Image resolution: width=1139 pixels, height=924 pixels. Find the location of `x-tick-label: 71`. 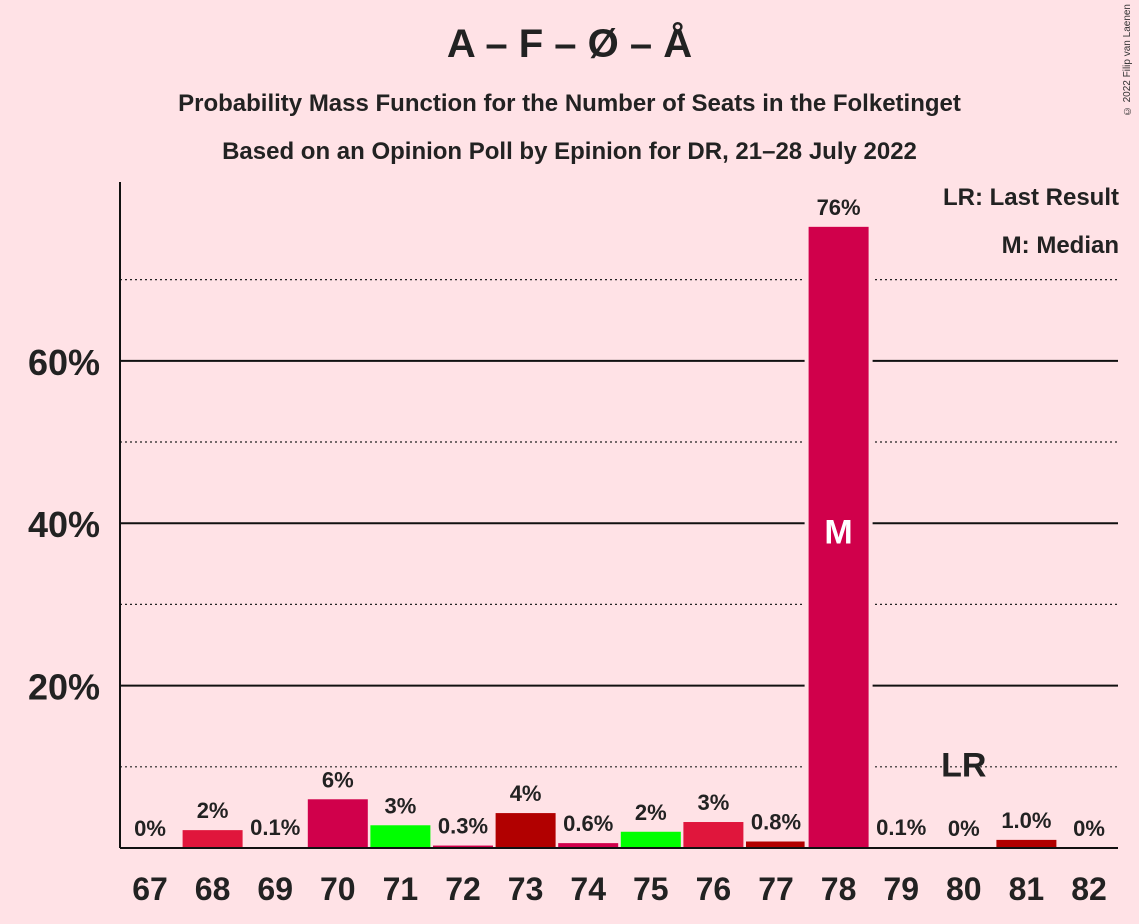

x-tick-label: 71 is located at coordinates (401, 889).